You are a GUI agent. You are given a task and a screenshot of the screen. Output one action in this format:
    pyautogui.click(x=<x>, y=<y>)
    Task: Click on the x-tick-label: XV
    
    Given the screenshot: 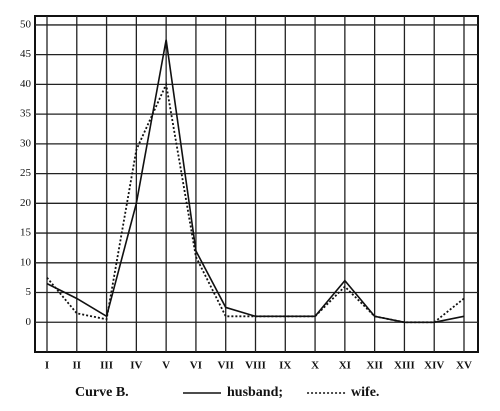 What is the action you would take?
    pyautogui.click(x=464, y=366)
    